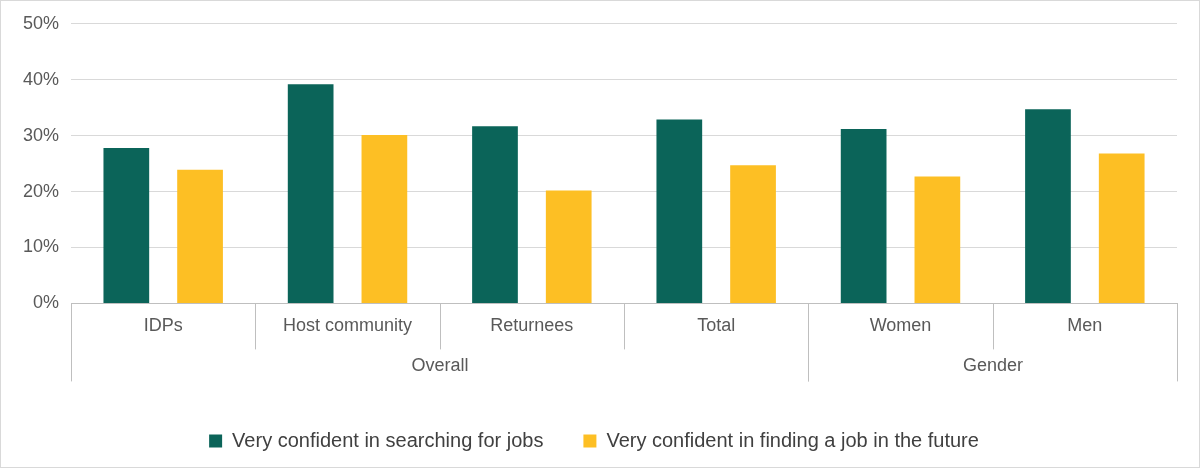  I want to click on legend-label: Very confident in searching for jobs, so click(388, 439).